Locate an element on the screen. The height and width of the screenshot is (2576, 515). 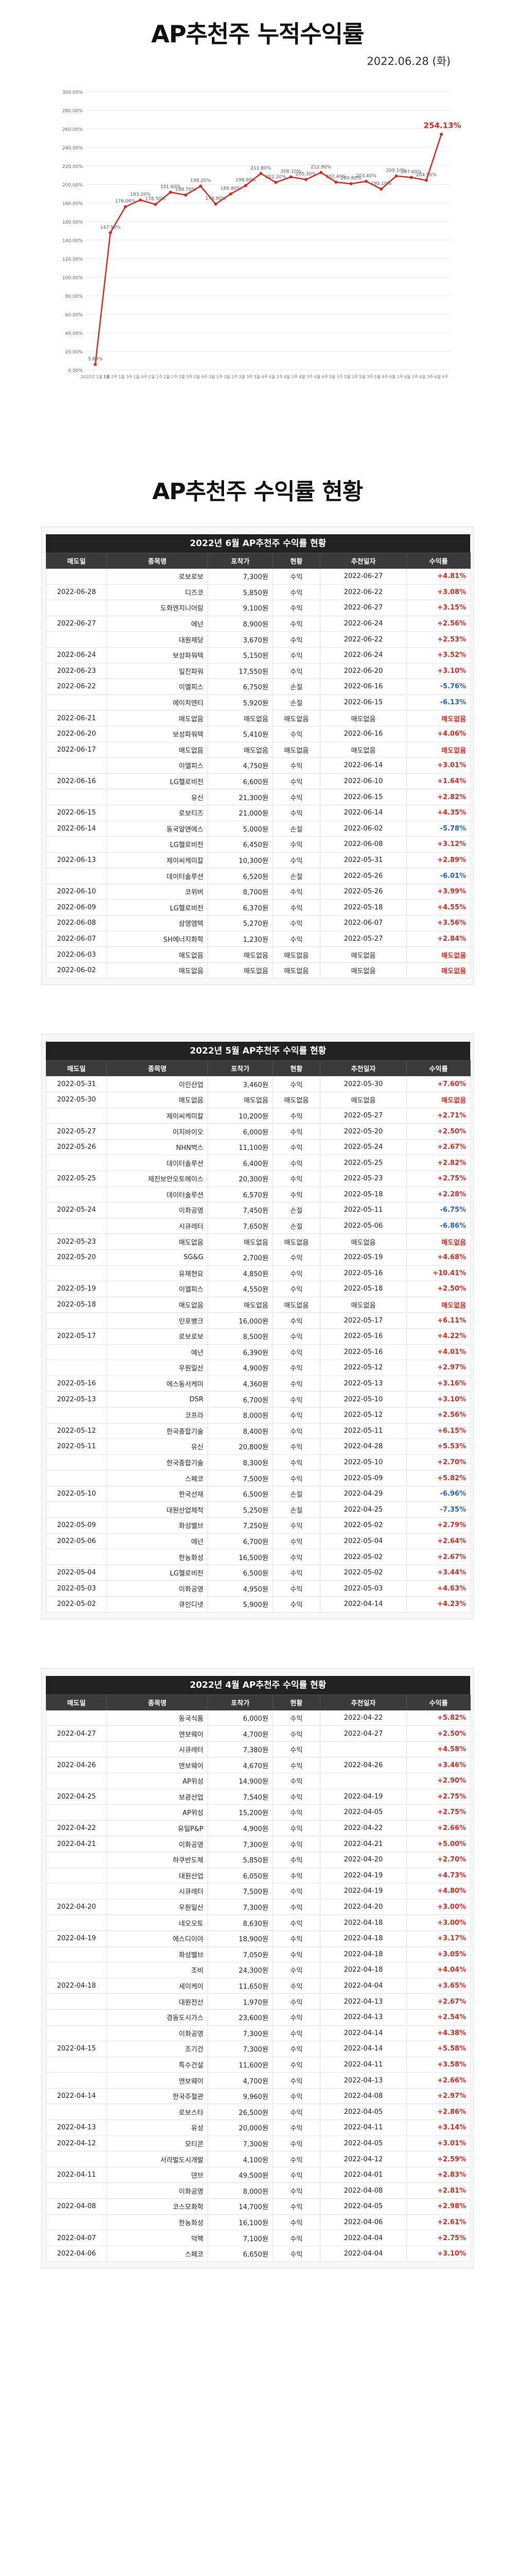
price-cell: 7,500원 is located at coordinates (241, 1478).